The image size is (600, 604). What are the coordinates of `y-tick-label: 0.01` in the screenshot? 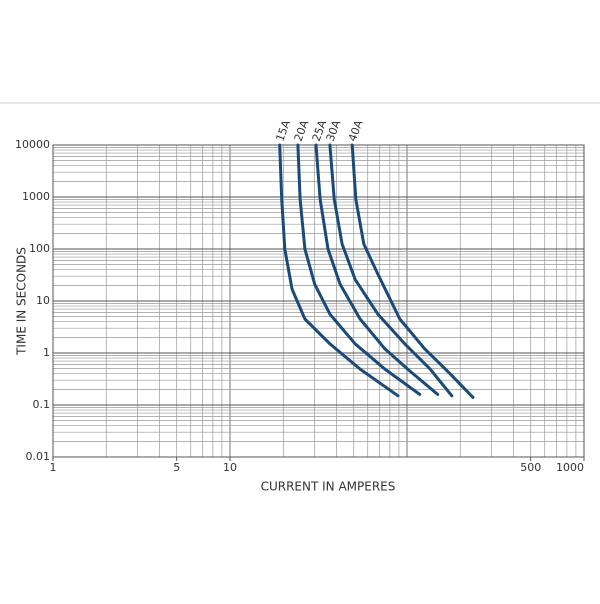 It's located at (38, 456).